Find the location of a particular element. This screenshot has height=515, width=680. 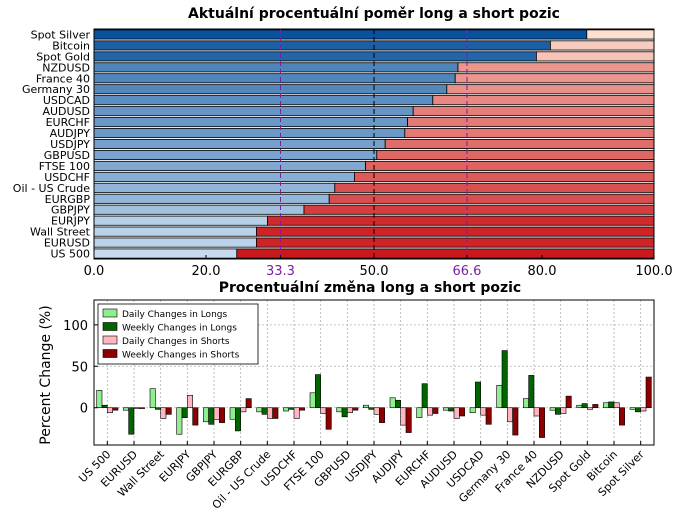

y-tick-label: 100 is located at coordinates (75, 326).